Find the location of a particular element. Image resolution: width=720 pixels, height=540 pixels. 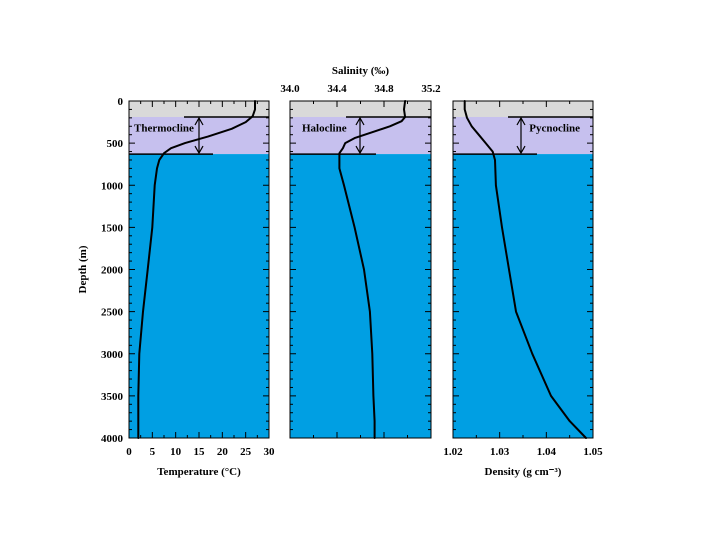

x-tick-label: 34.4 is located at coordinates (337, 89).